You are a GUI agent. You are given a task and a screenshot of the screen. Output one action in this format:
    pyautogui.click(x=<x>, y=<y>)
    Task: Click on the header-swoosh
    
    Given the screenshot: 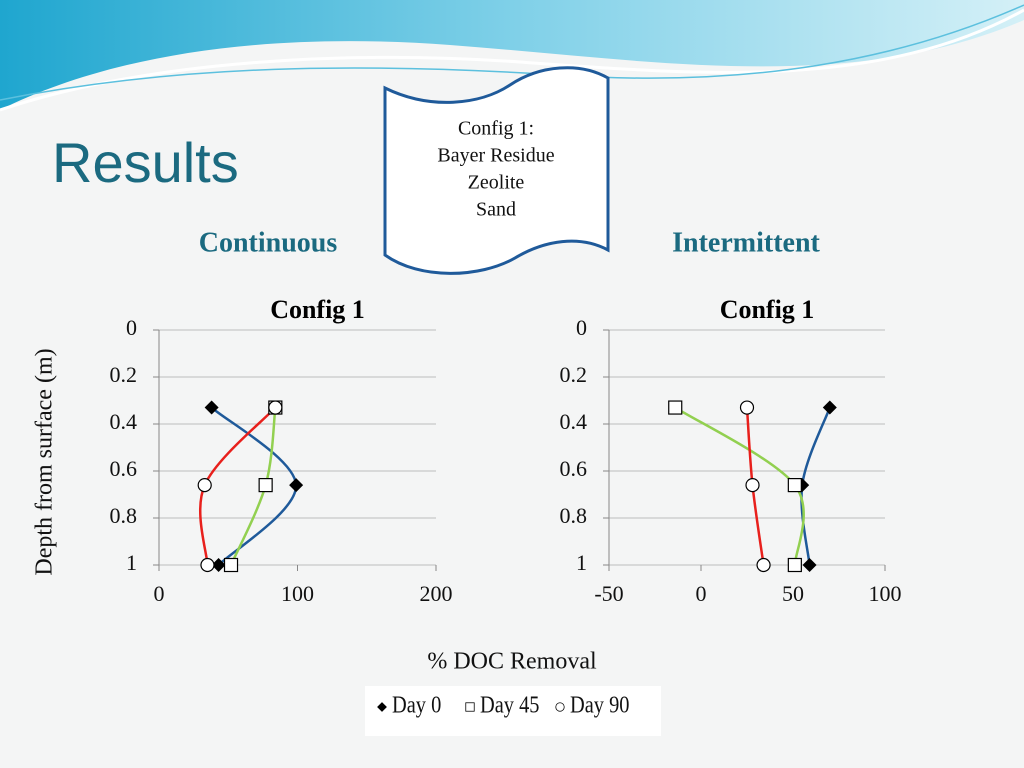 What is the action you would take?
    pyautogui.click(x=512, y=60)
    